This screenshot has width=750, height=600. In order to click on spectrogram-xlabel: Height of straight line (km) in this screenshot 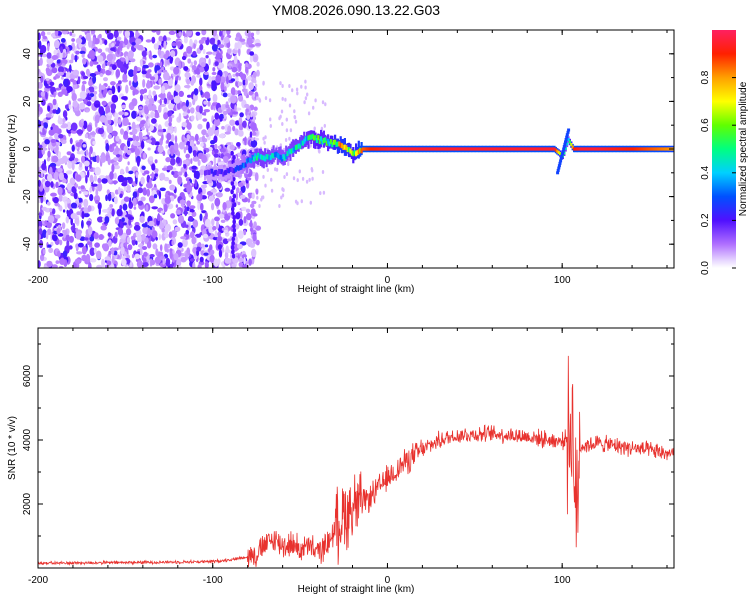, I will do `click(356, 289)`.